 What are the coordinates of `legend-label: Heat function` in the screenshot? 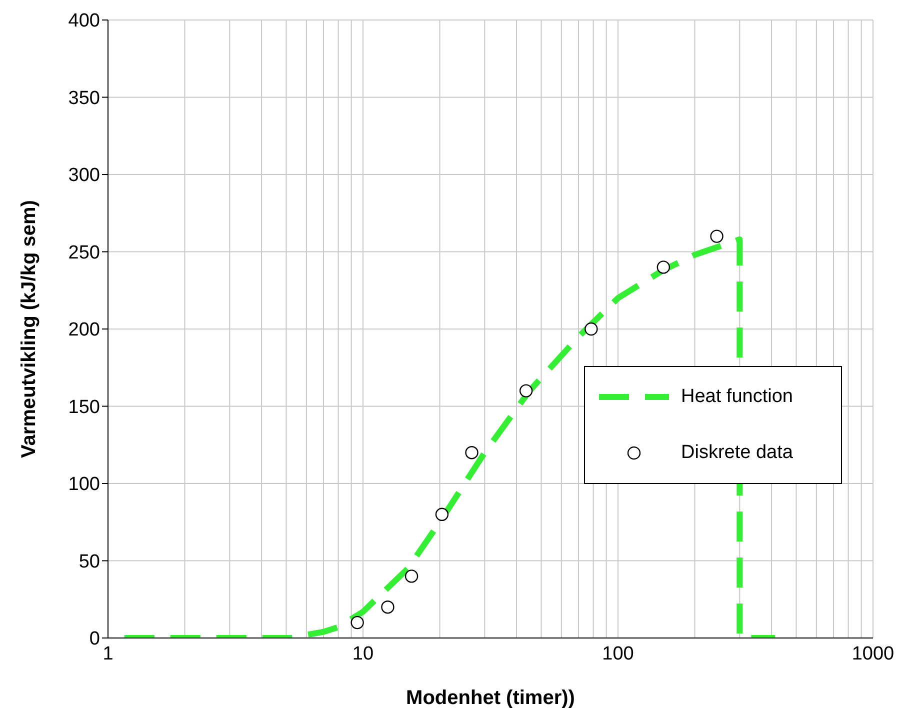 It's located at (737, 397).